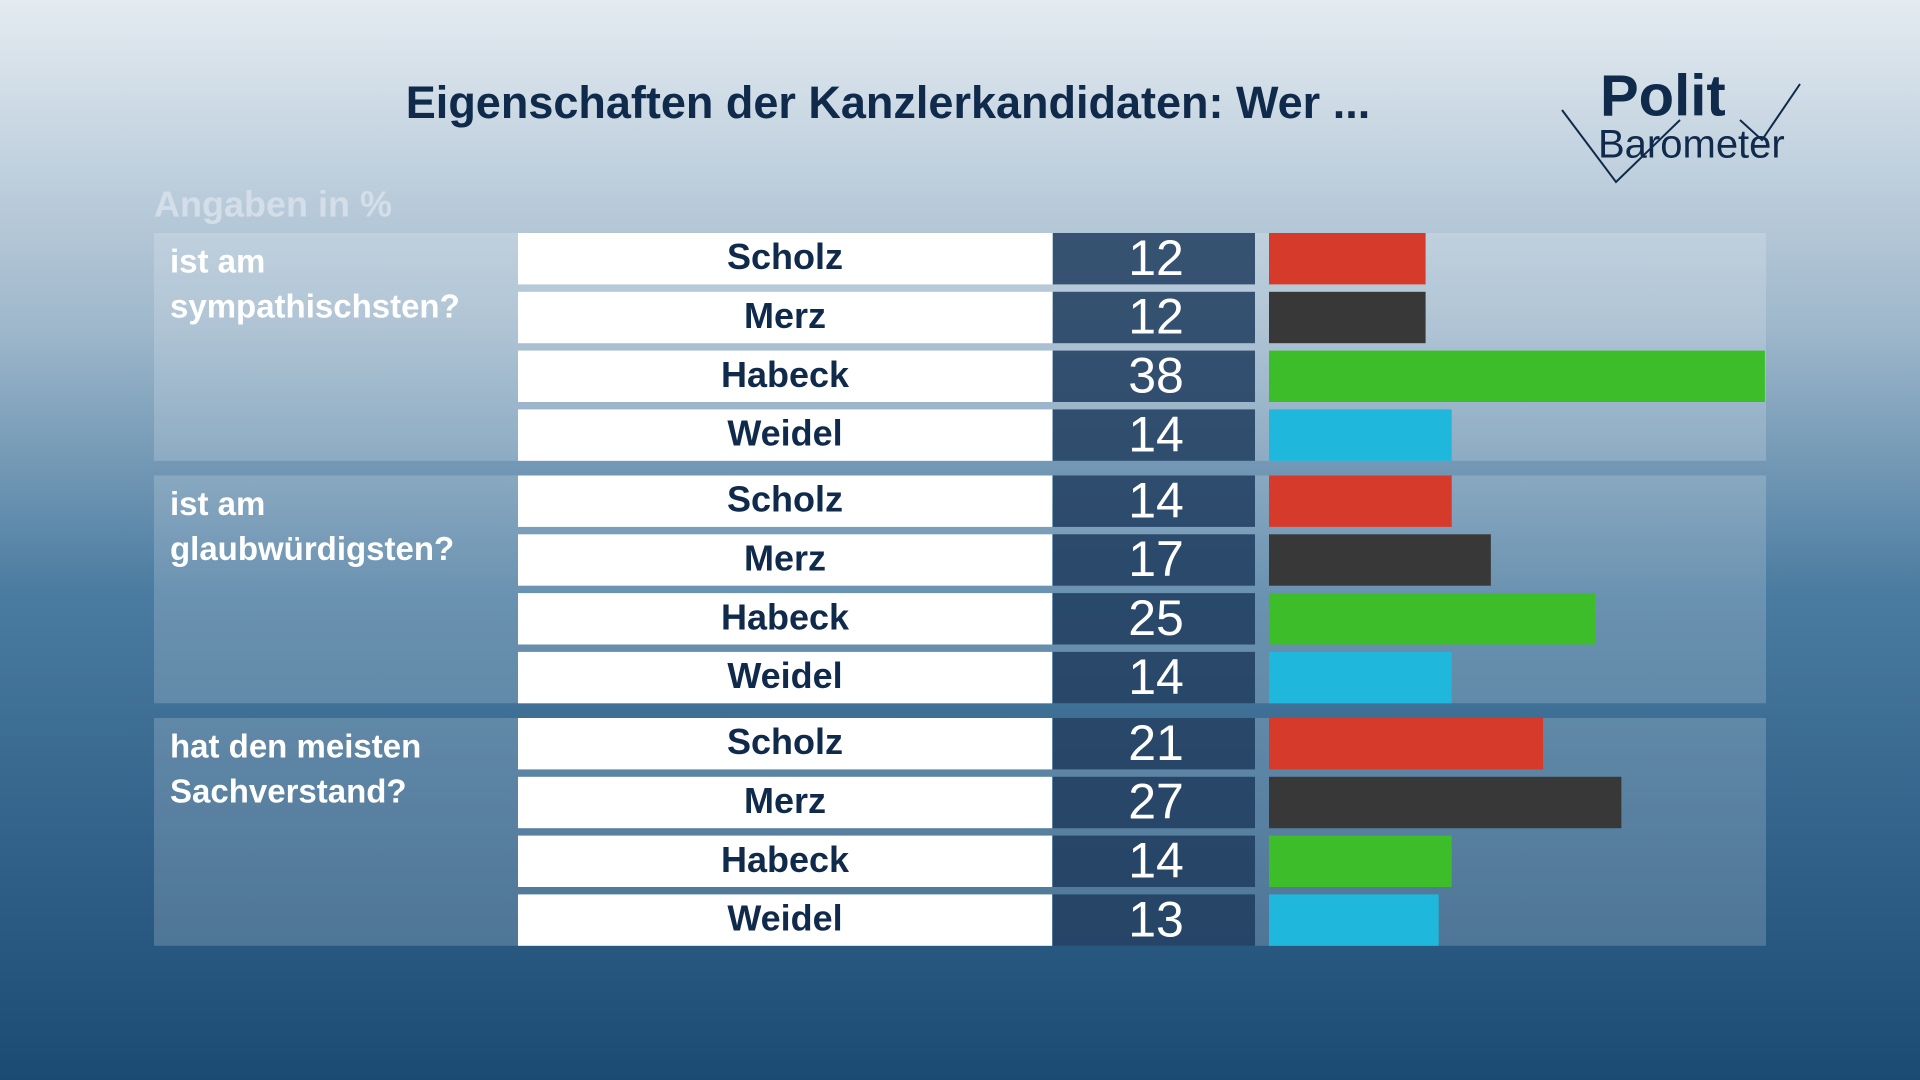  I want to click on value-label: 27, so click(1156, 802).